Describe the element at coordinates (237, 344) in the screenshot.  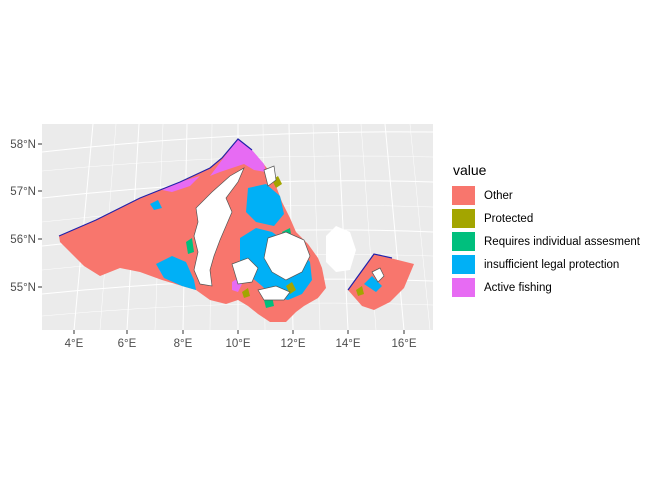
I see `x-tick-label: 10°E` at that location.